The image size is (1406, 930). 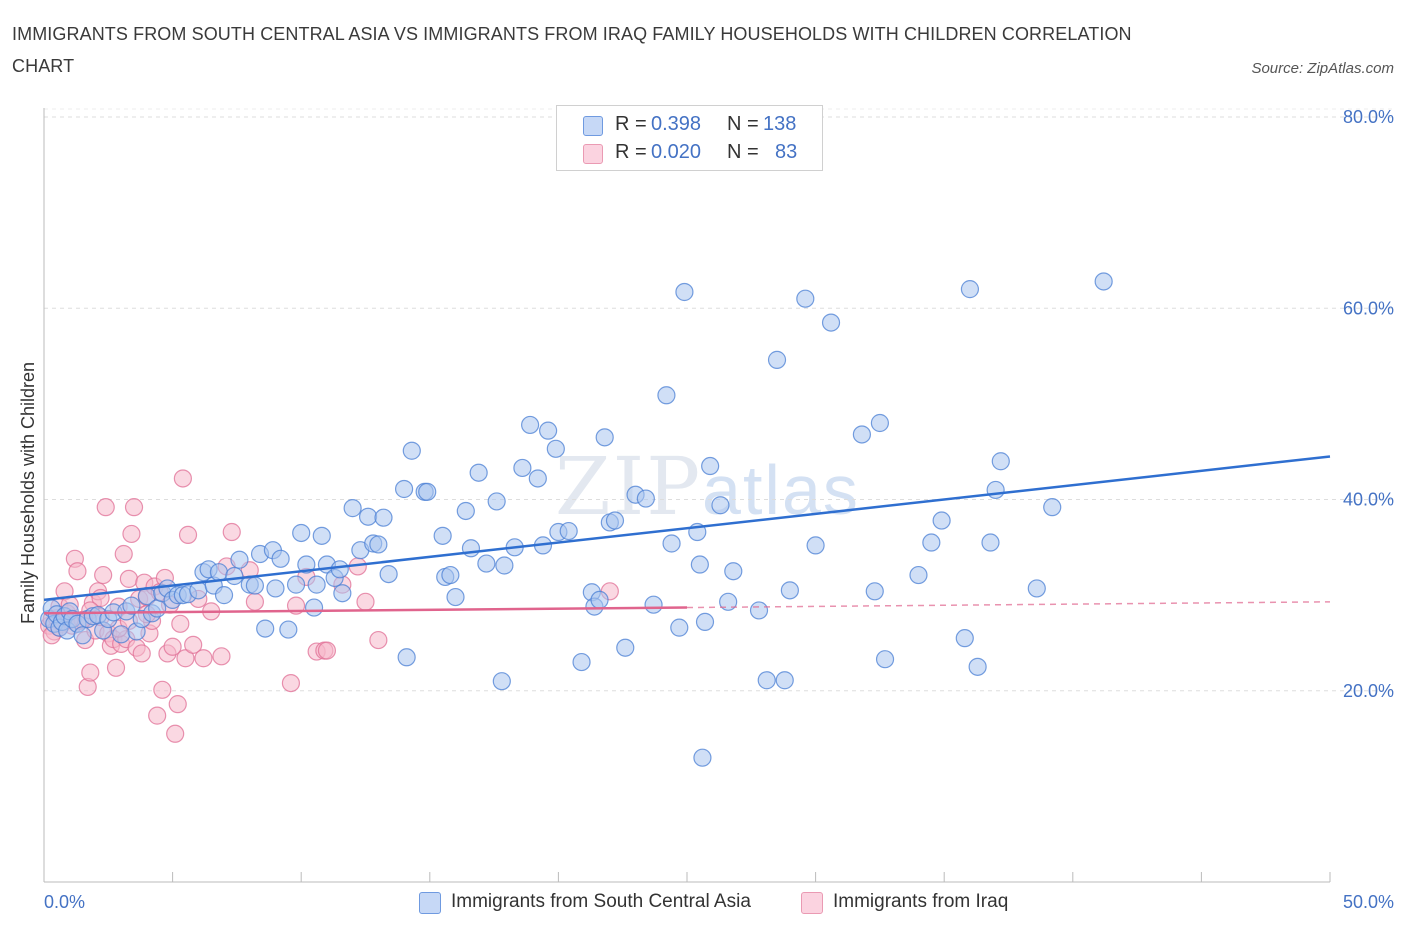 I want to click on legend-row-iraq: R = 0.020 N = 83, so click(x=689, y=152).